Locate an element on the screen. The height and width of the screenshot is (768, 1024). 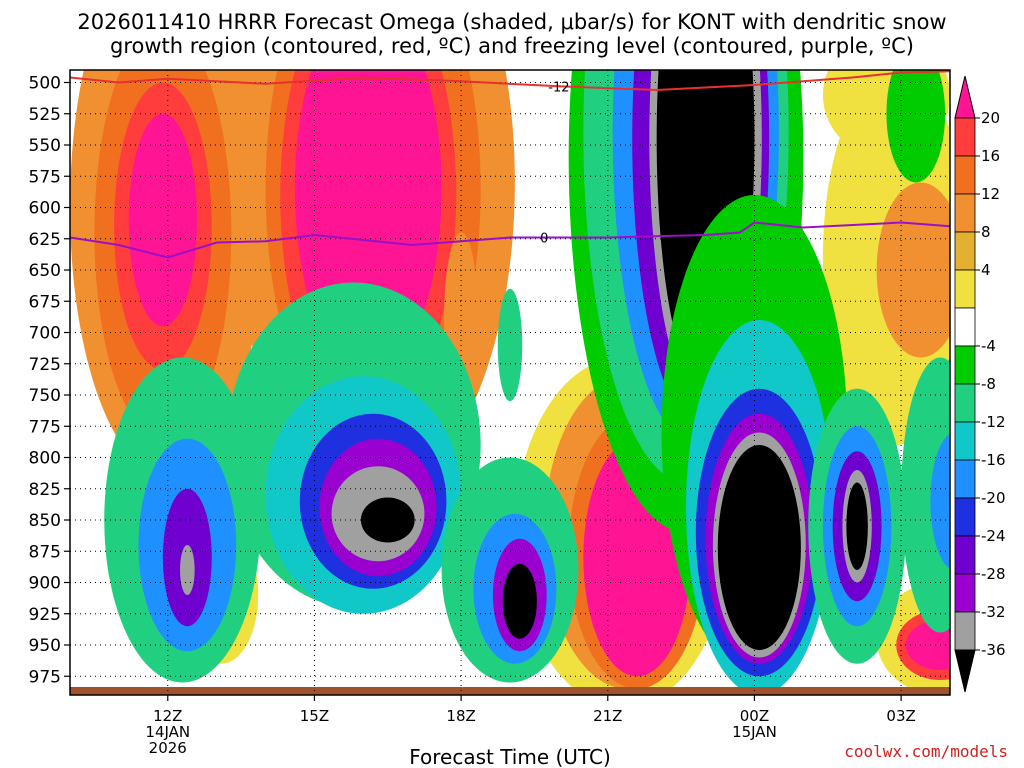
y-tick-label: 775 is located at coordinates (45, 427).